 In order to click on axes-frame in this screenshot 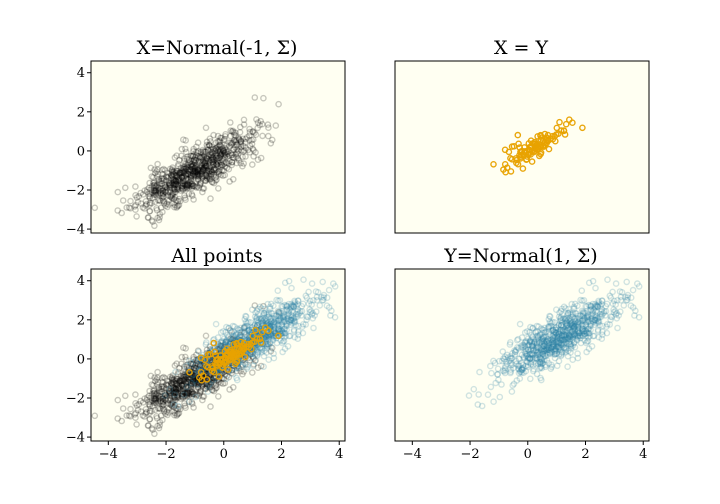, I will do `click(218, 147)`.